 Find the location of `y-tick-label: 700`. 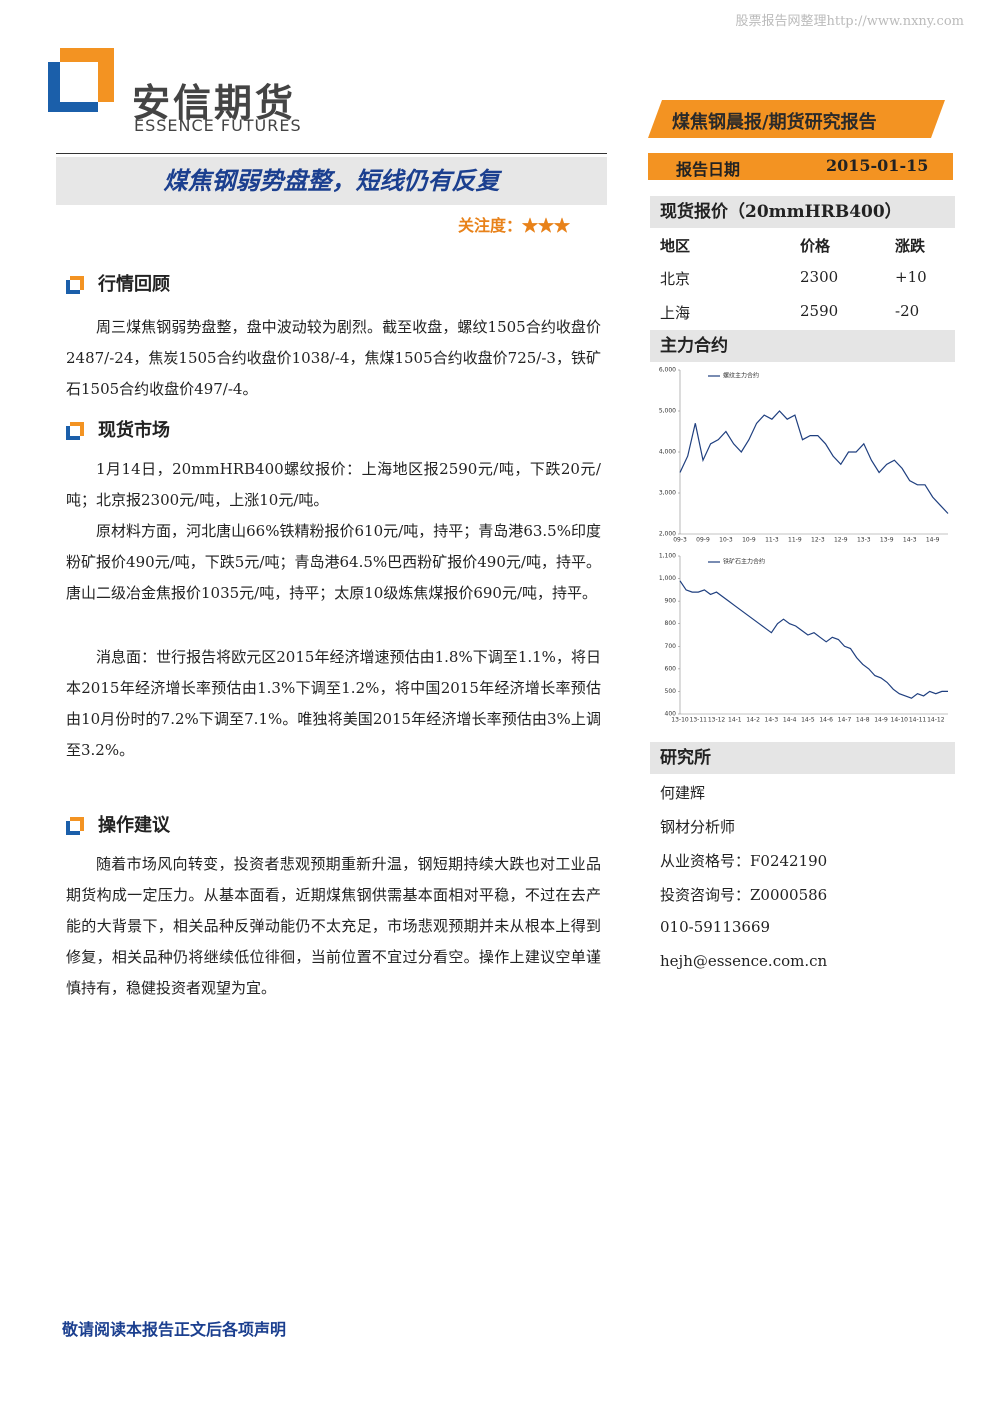

y-tick-label: 700 is located at coordinates (671, 646).